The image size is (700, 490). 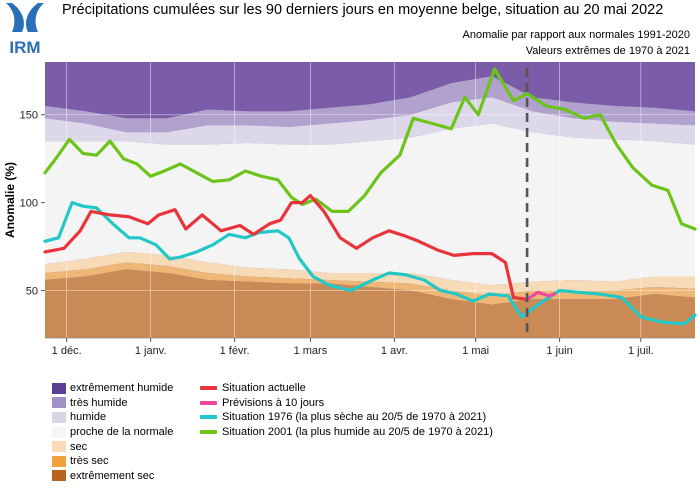 I want to click on x-tick-label: 1 avr., so click(x=394, y=351).